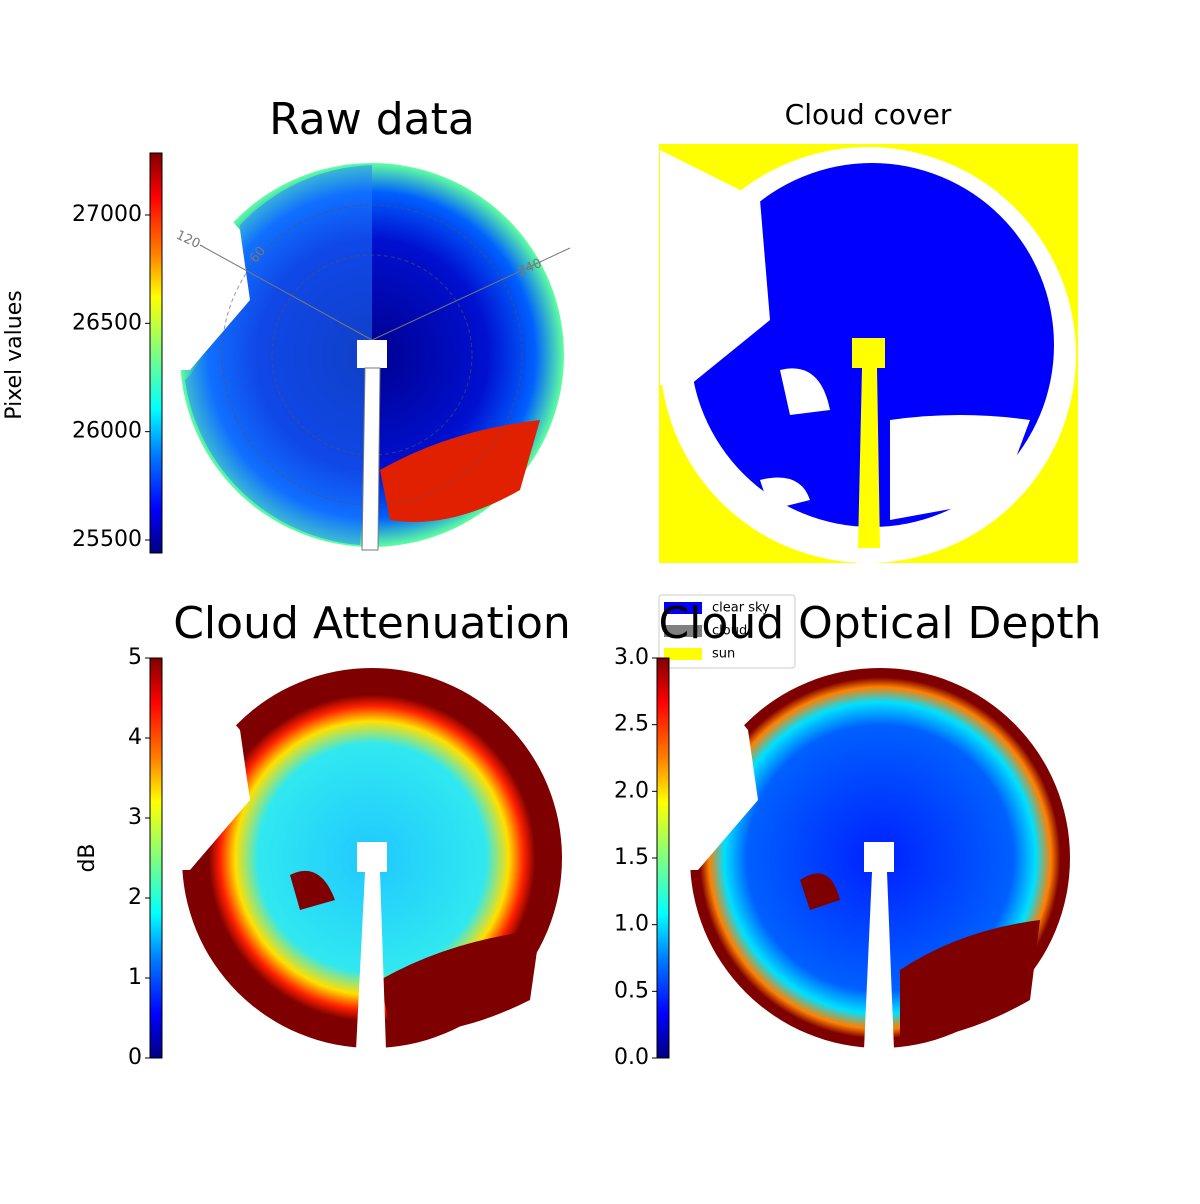 Image resolution: width=1200 pixels, height=1204 pixels. What do you see at coordinates (107, 431) in the screenshot?
I see `colorbar-tick-label: 26000` at bounding box center [107, 431].